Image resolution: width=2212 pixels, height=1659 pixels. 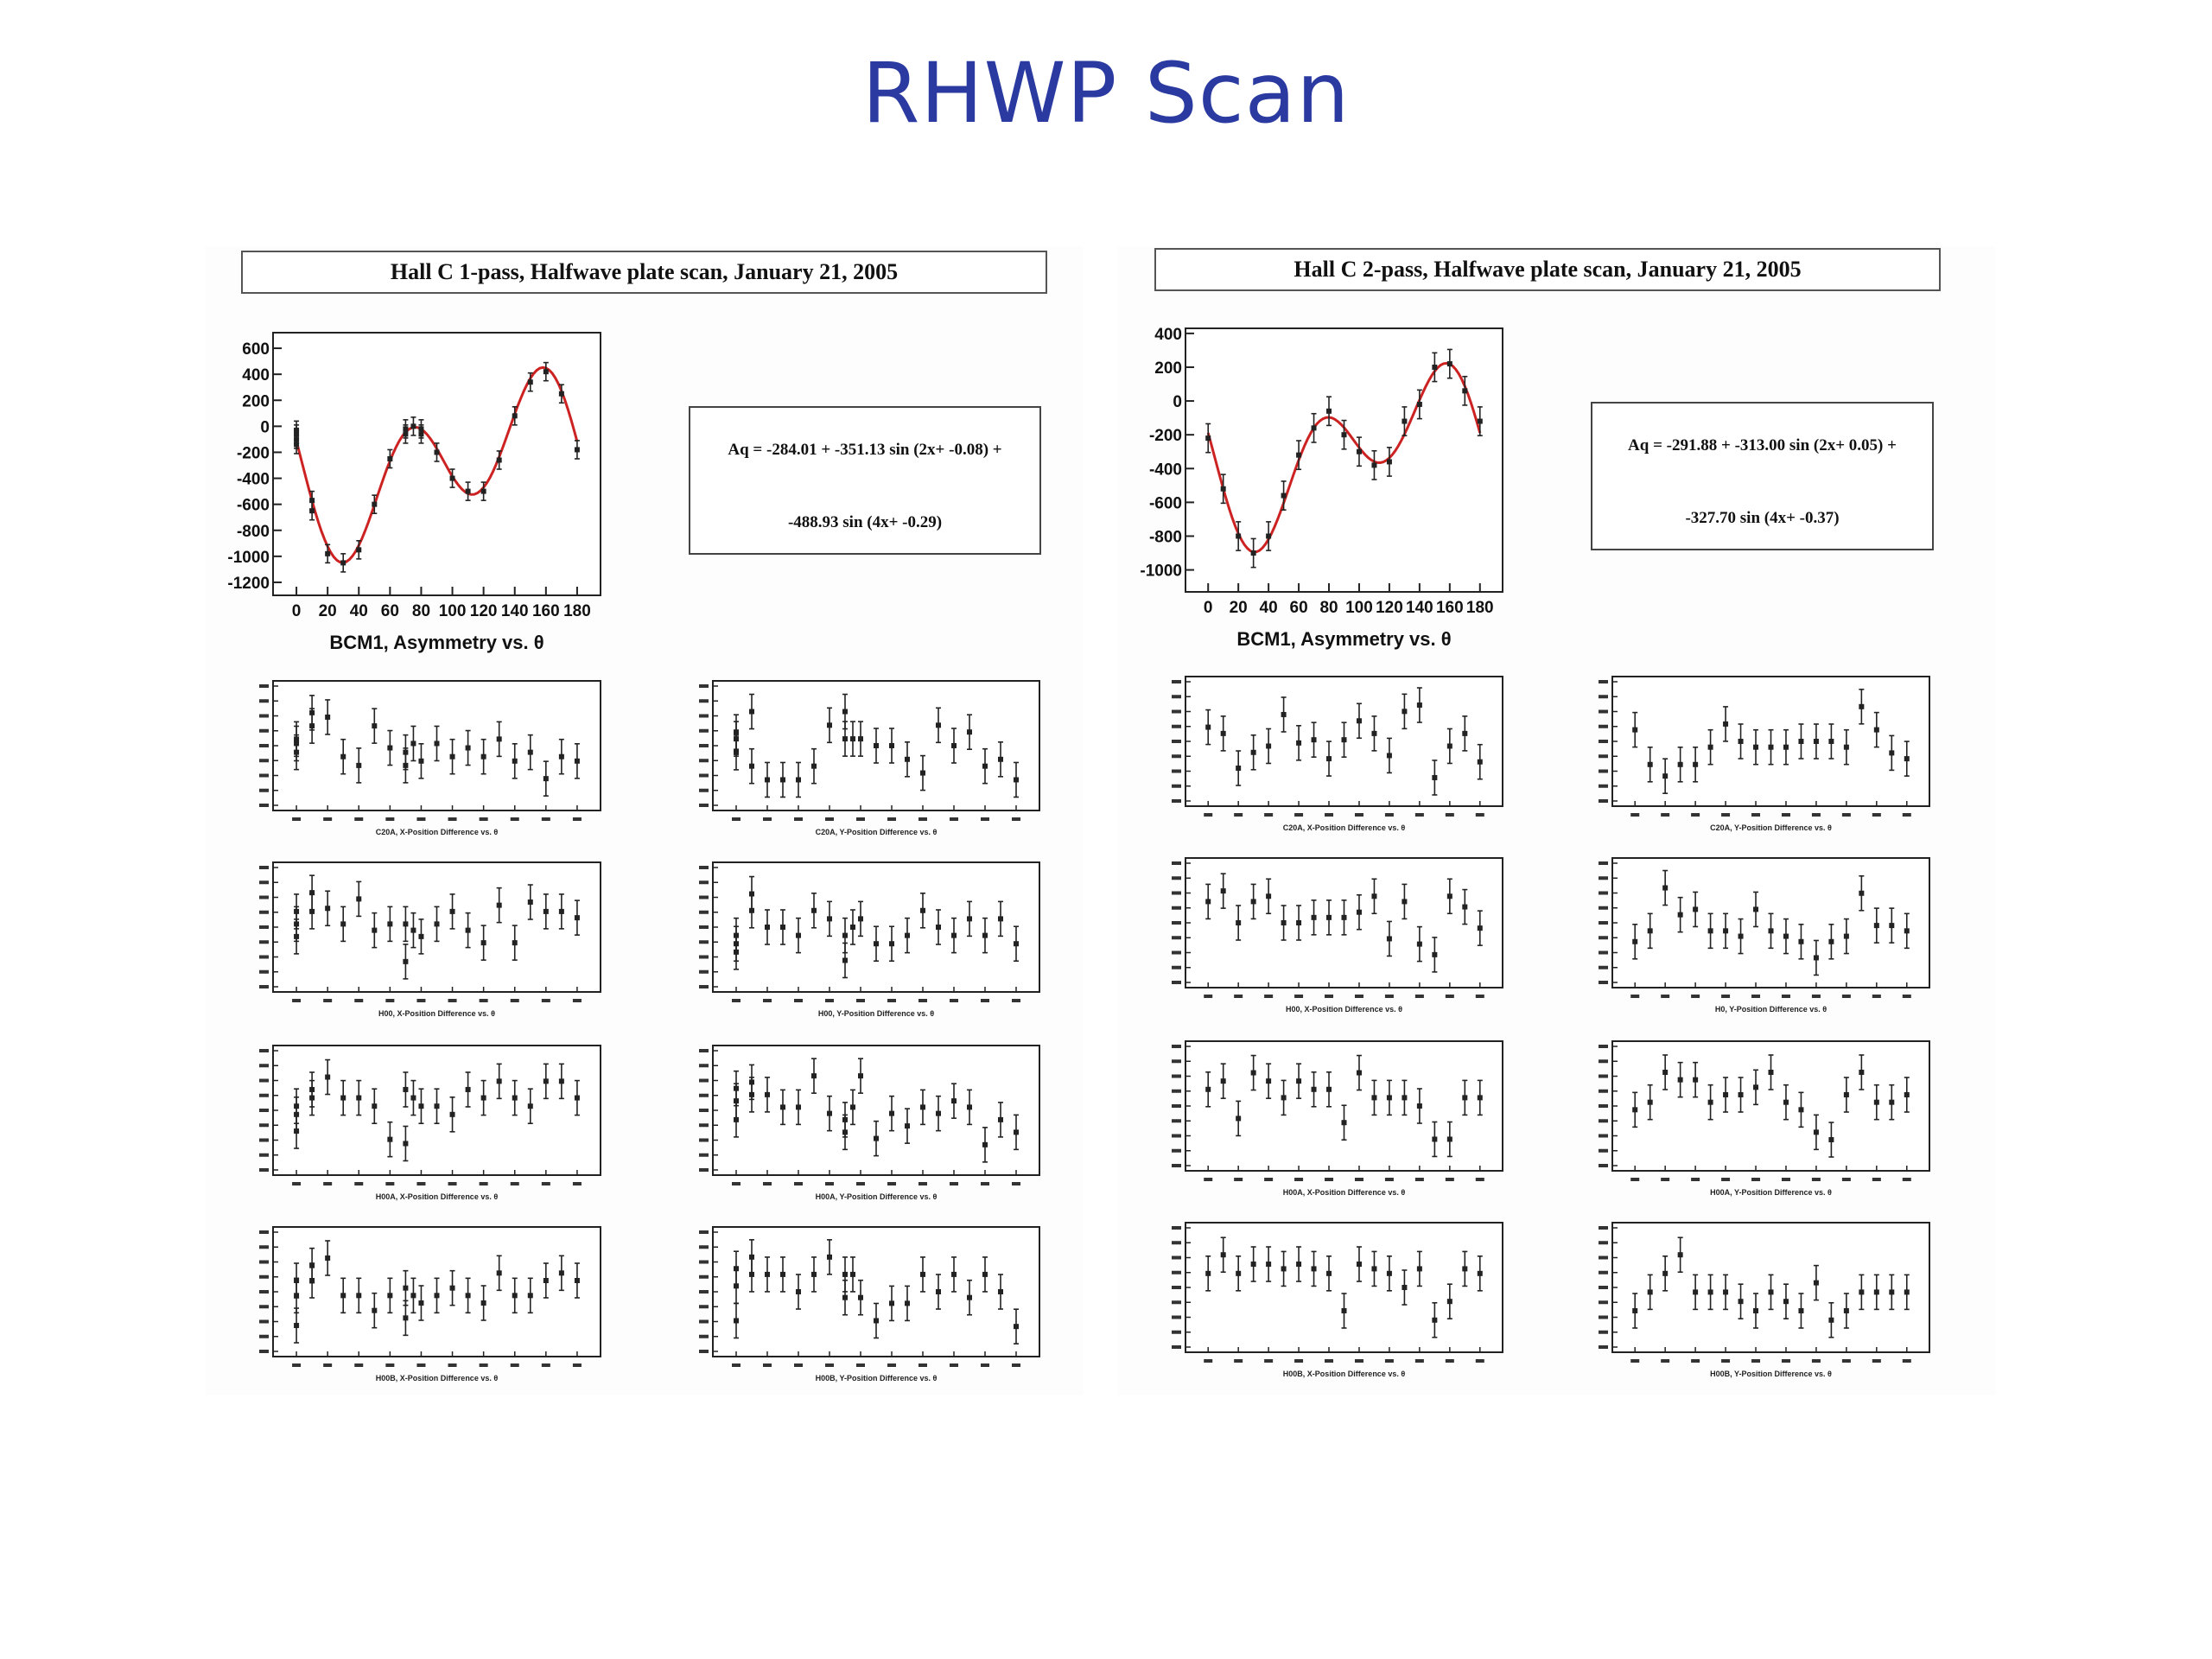 I want to click on p2-s5-xtick-label, so click(x=1358, y=1179).